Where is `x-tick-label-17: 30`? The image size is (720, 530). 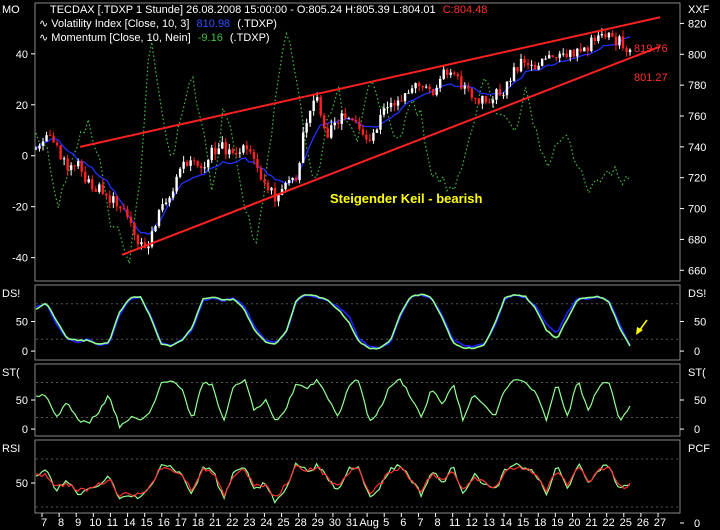
x-tick-label-17: 30 is located at coordinates (335, 523).